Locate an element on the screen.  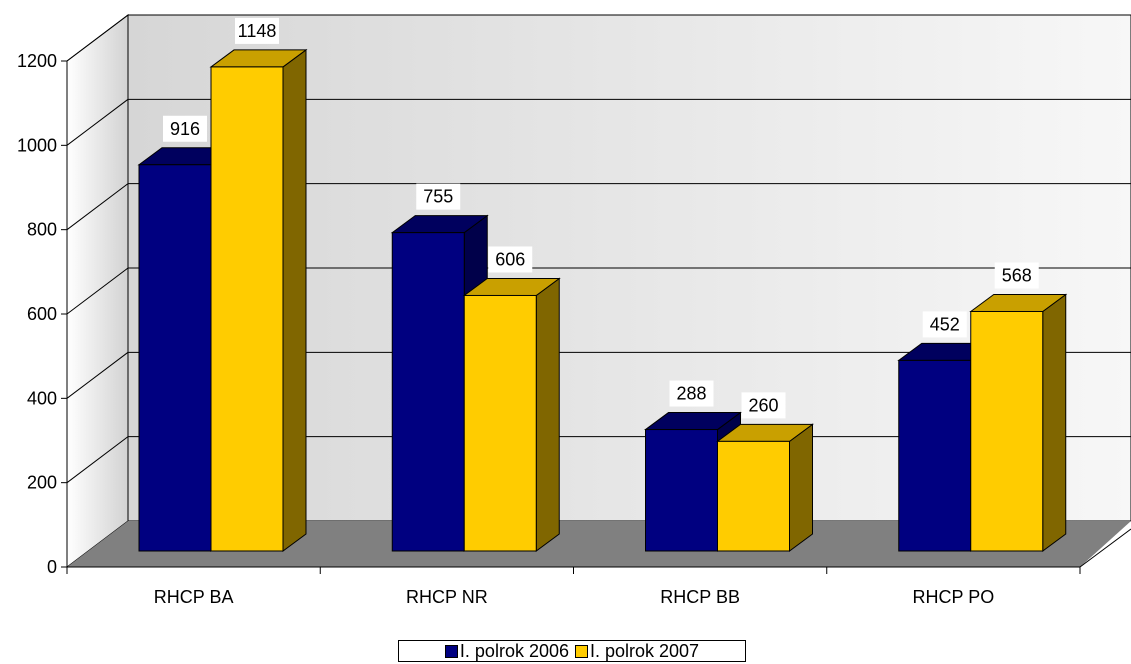
data-label-text: 568 is located at coordinates (1017, 275).